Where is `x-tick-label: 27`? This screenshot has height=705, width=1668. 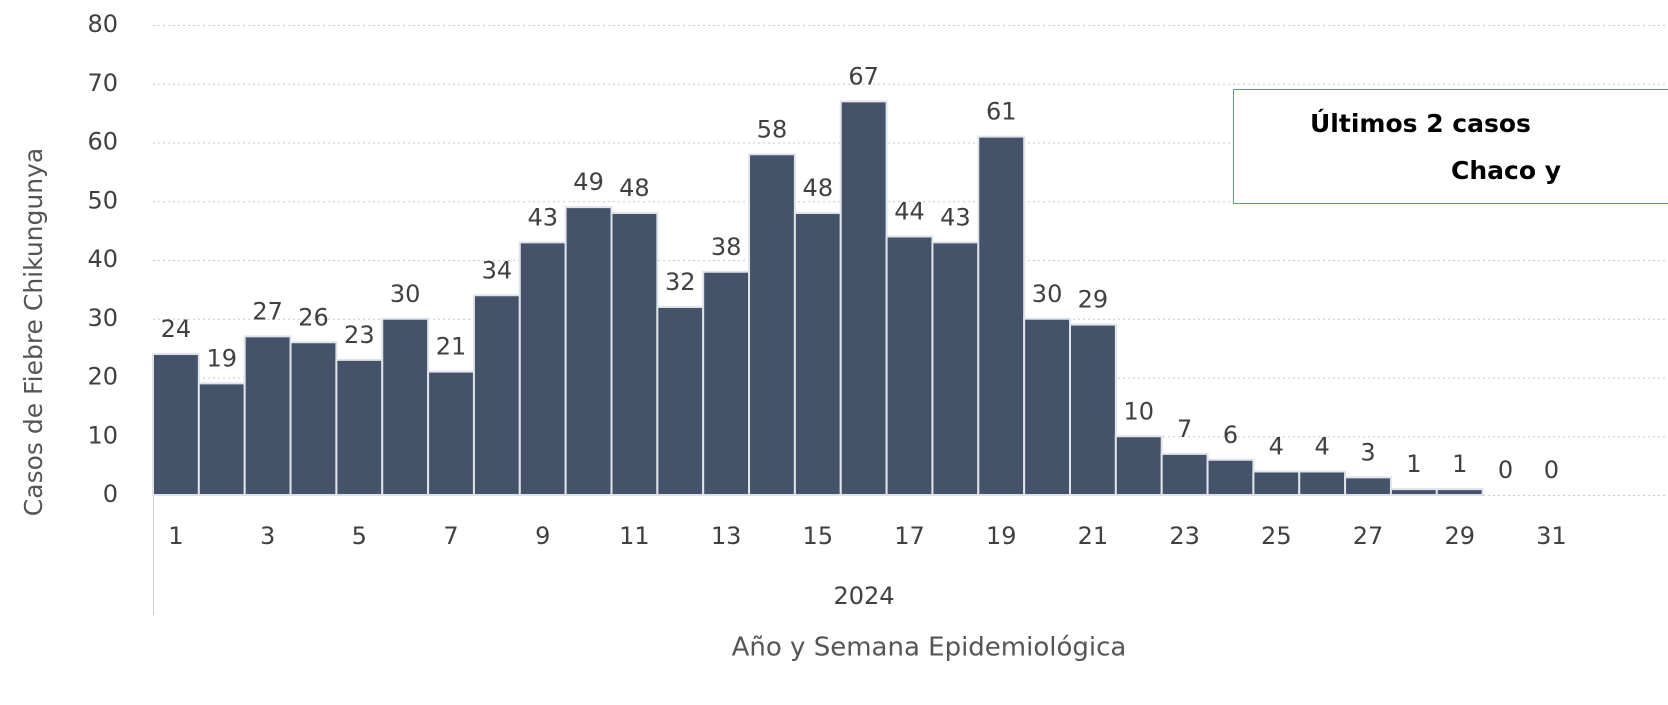 x-tick-label: 27 is located at coordinates (1368, 536).